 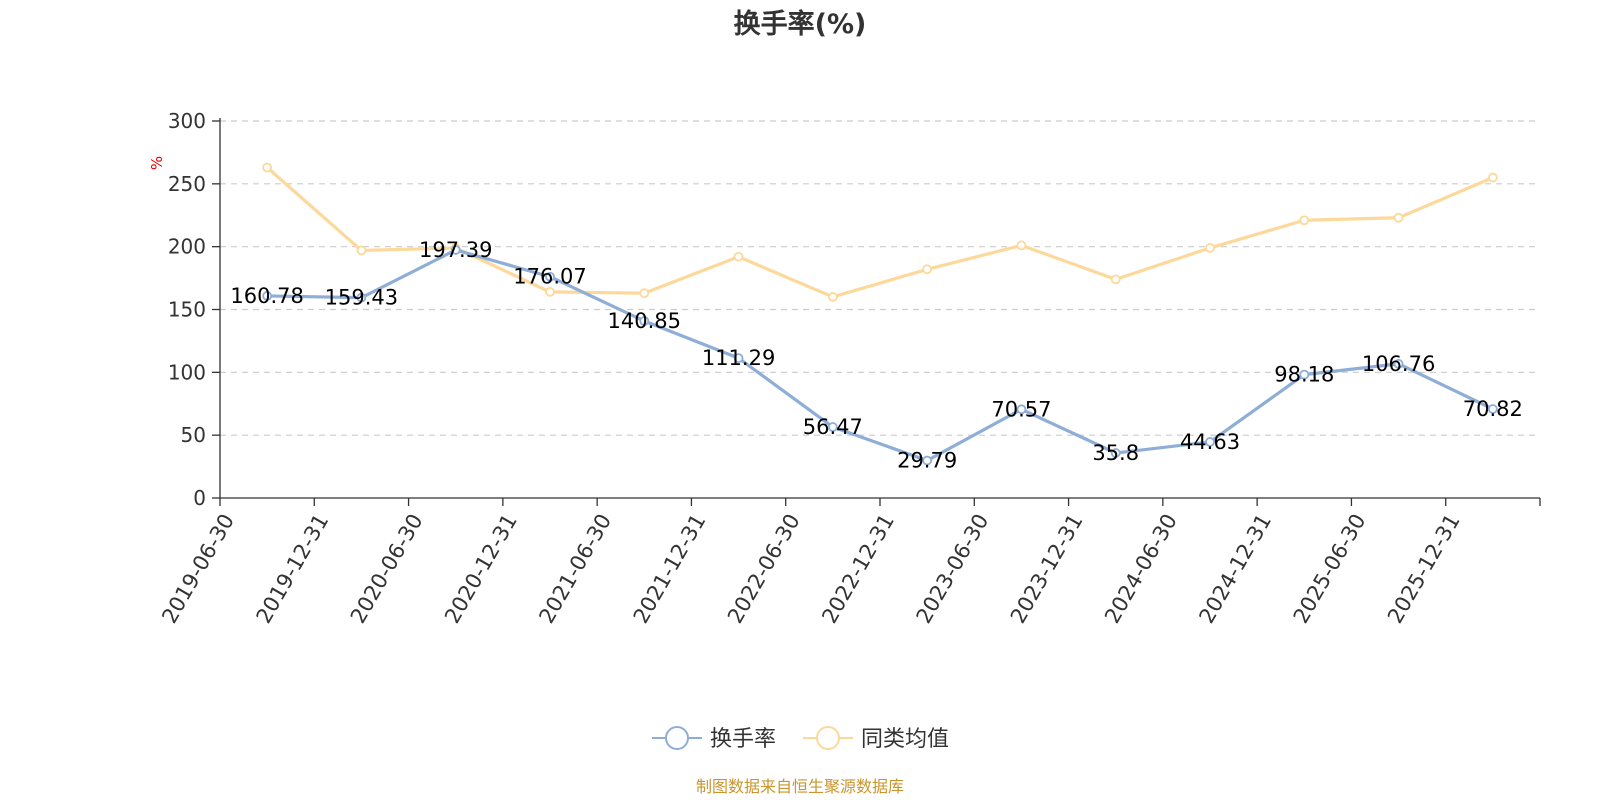 I want to click on turnover-data-label: 159.43, so click(x=361, y=298).